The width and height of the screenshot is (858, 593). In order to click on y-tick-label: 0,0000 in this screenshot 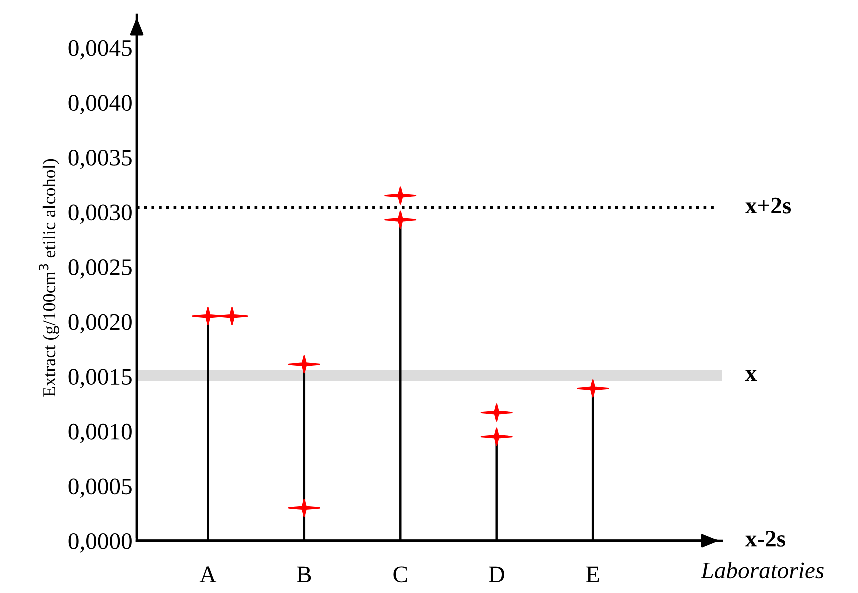, I will do `click(100, 543)`.